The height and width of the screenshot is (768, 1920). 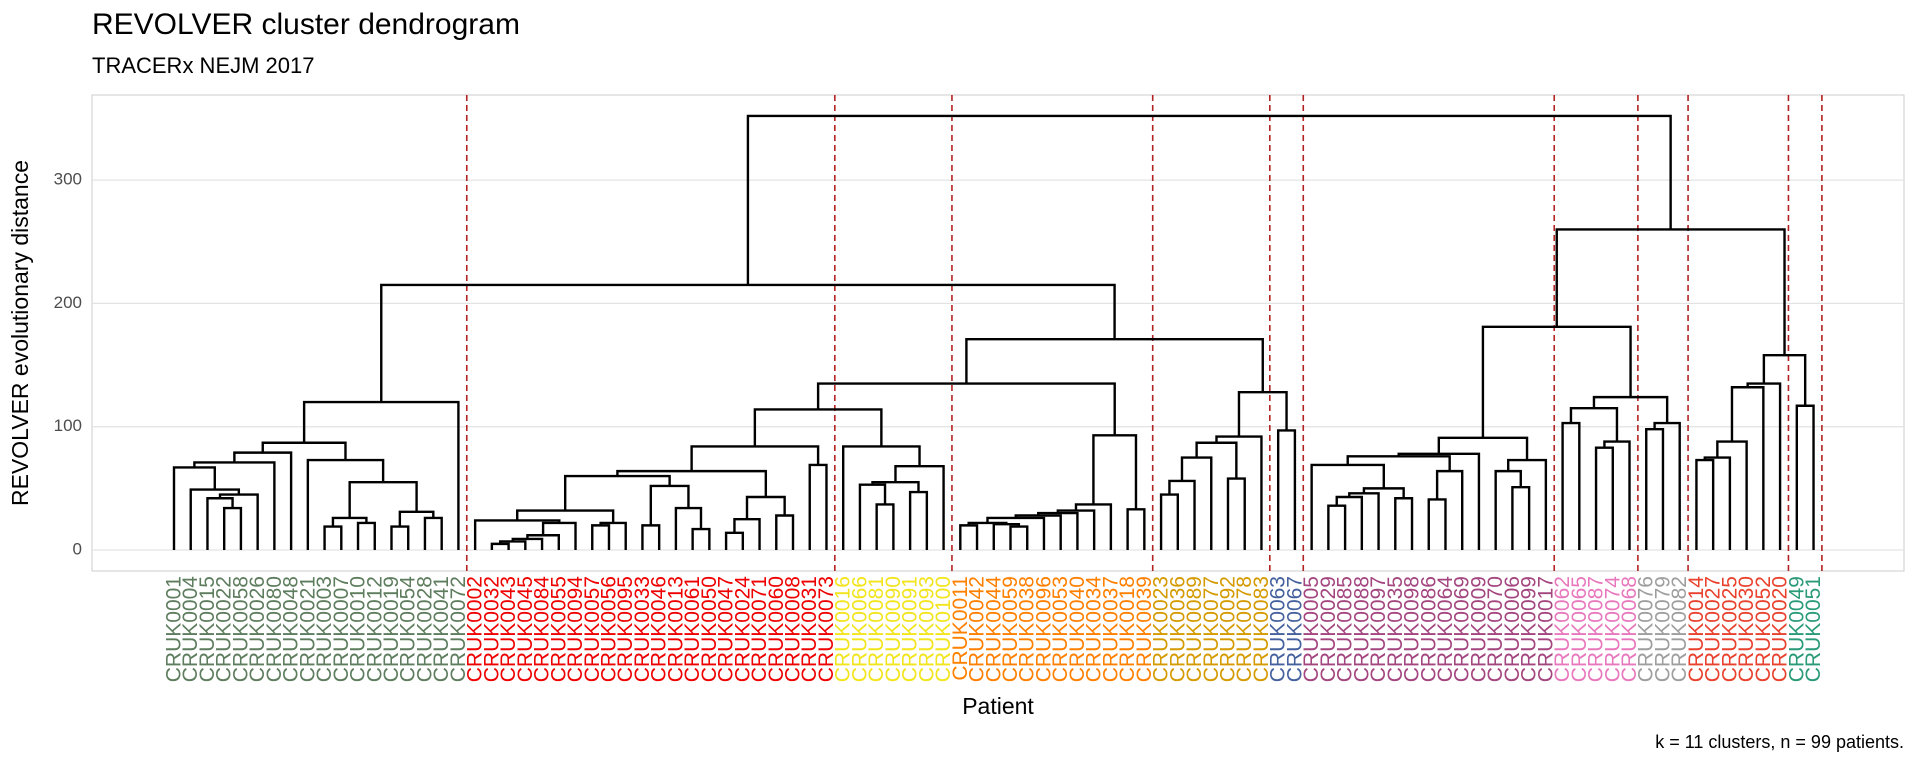 What do you see at coordinates (893, 629) in the screenshot?
I see `patient-label: CRUK0090` at bounding box center [893, 629].